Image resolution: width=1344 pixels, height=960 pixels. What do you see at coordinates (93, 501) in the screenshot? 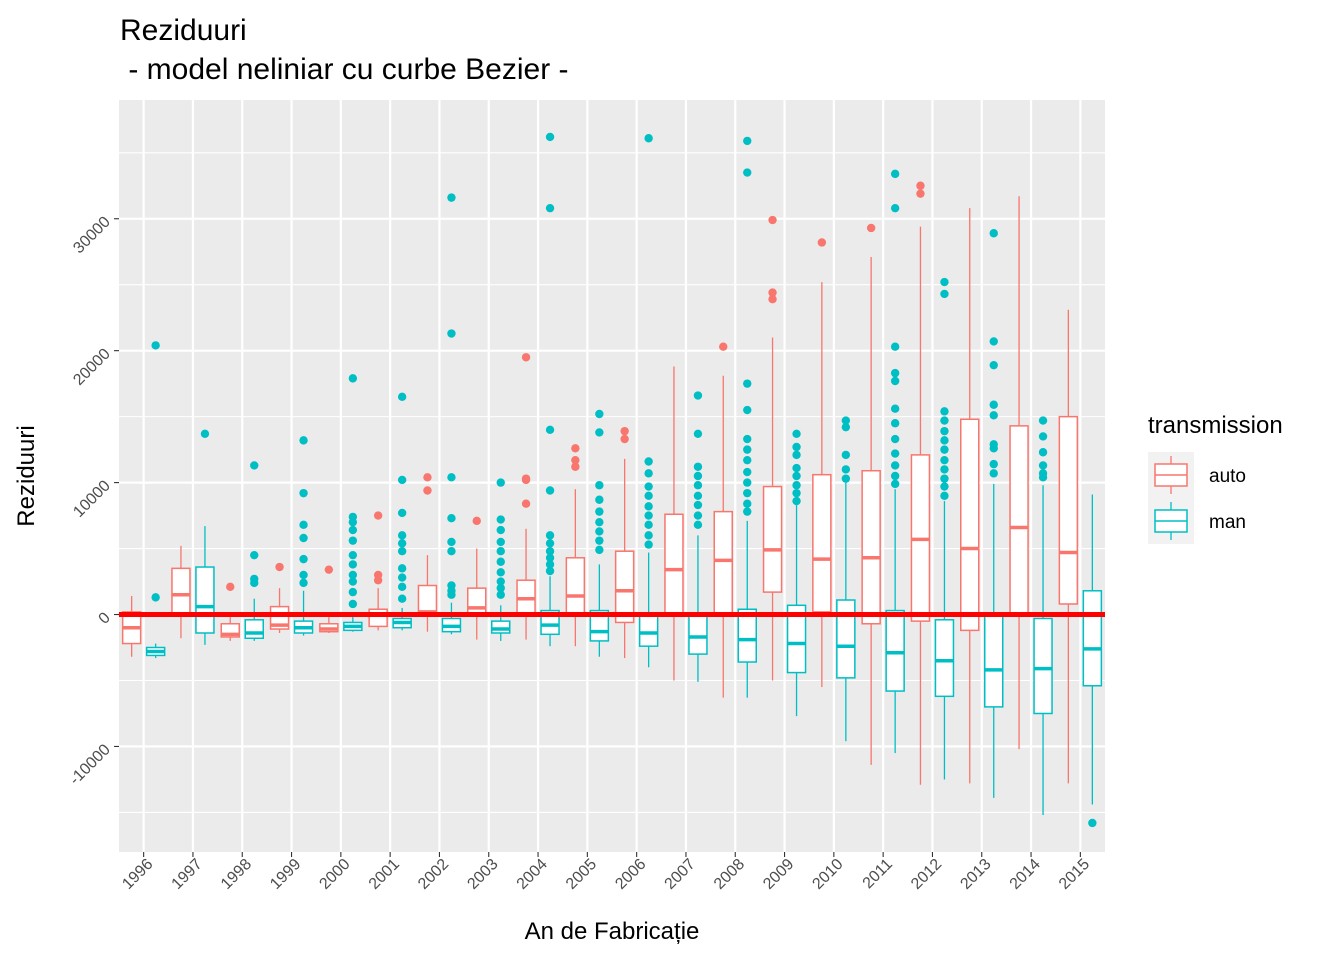
I see `y-axis-ticks: -10000 0 10000 20000 30000` at bounding box center [93, 501].